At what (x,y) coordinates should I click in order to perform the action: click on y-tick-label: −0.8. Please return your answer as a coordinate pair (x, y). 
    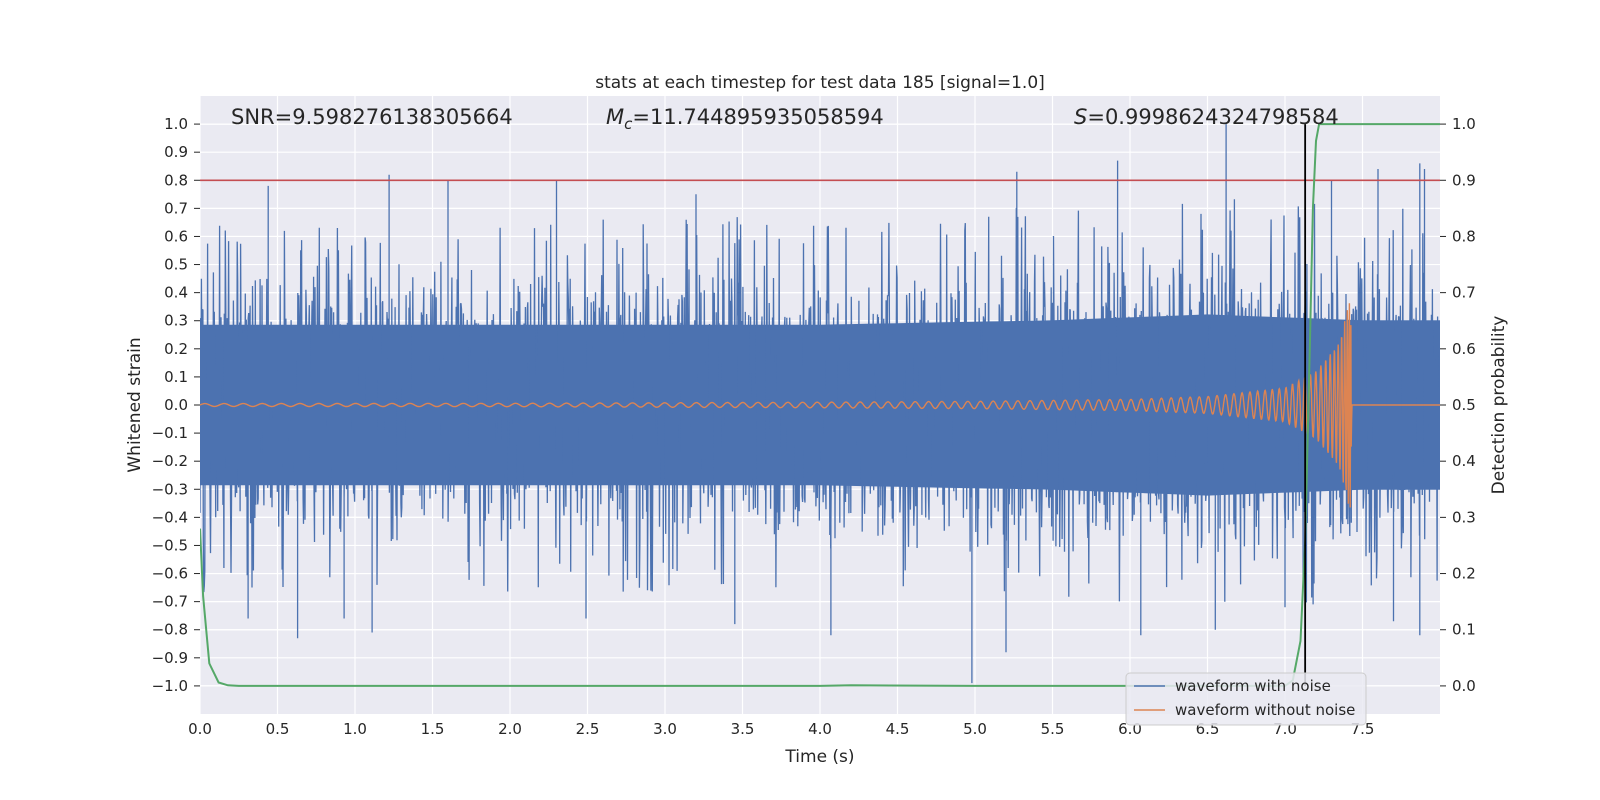
    Looking at the image, I should click on (170, 630).